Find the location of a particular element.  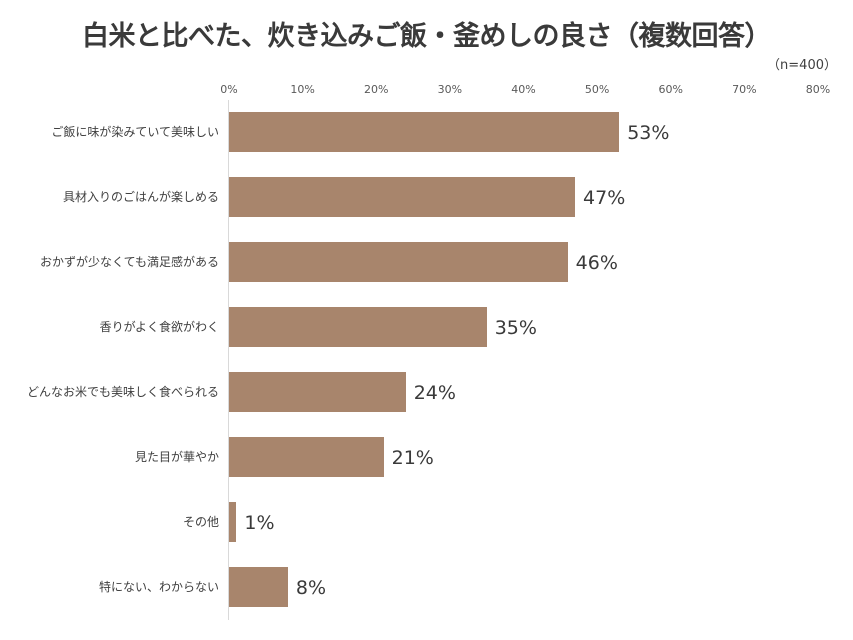

category-label: 具材入りのごはんが楽しめる is located at coordinates (140, 197).